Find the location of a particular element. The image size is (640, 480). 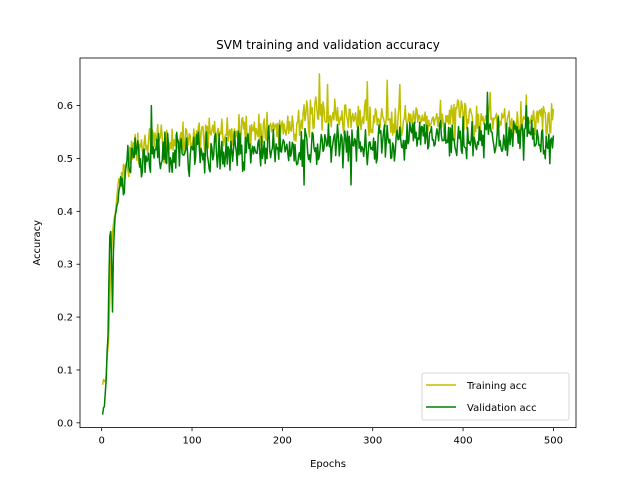

legend-box is located at coordinates (495, 396).